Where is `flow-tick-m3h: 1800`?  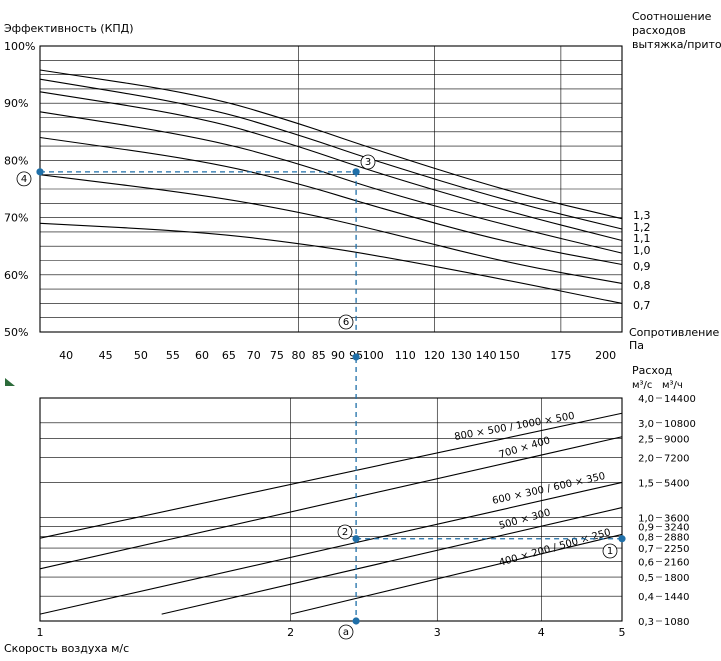
flow-tick-m3h: 1800 is located at coordinates (676, 578).